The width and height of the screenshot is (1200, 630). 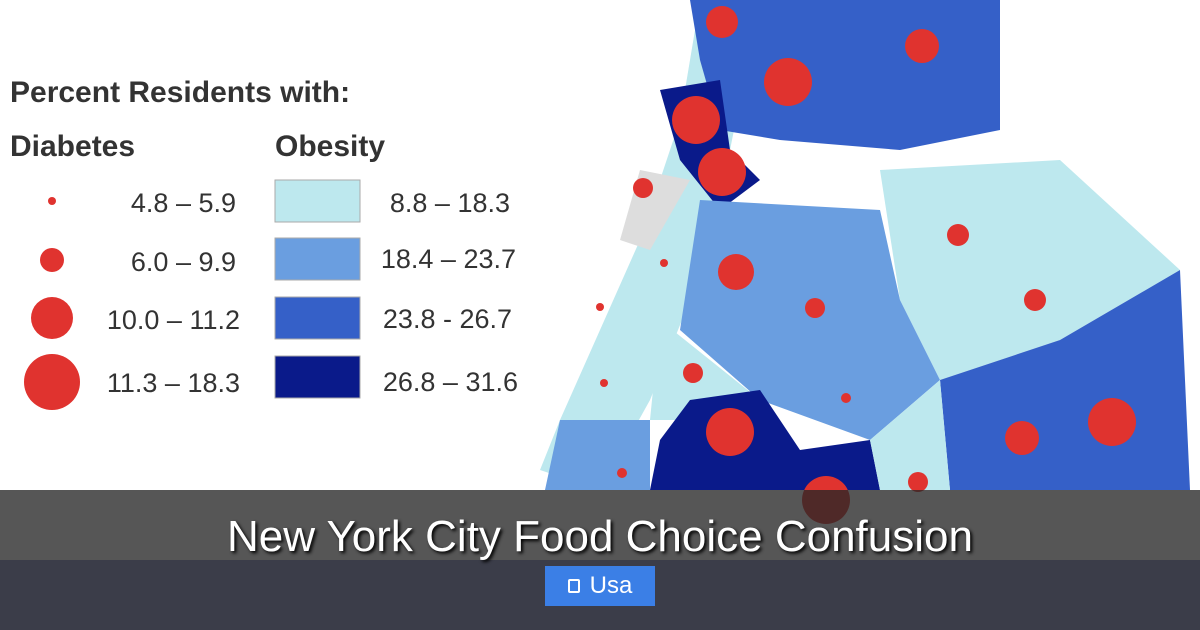 What do you see at coordinates (330, 146) in the screenshot?
I see `legend-heading: Obesity` at bounding box center [330, 146].